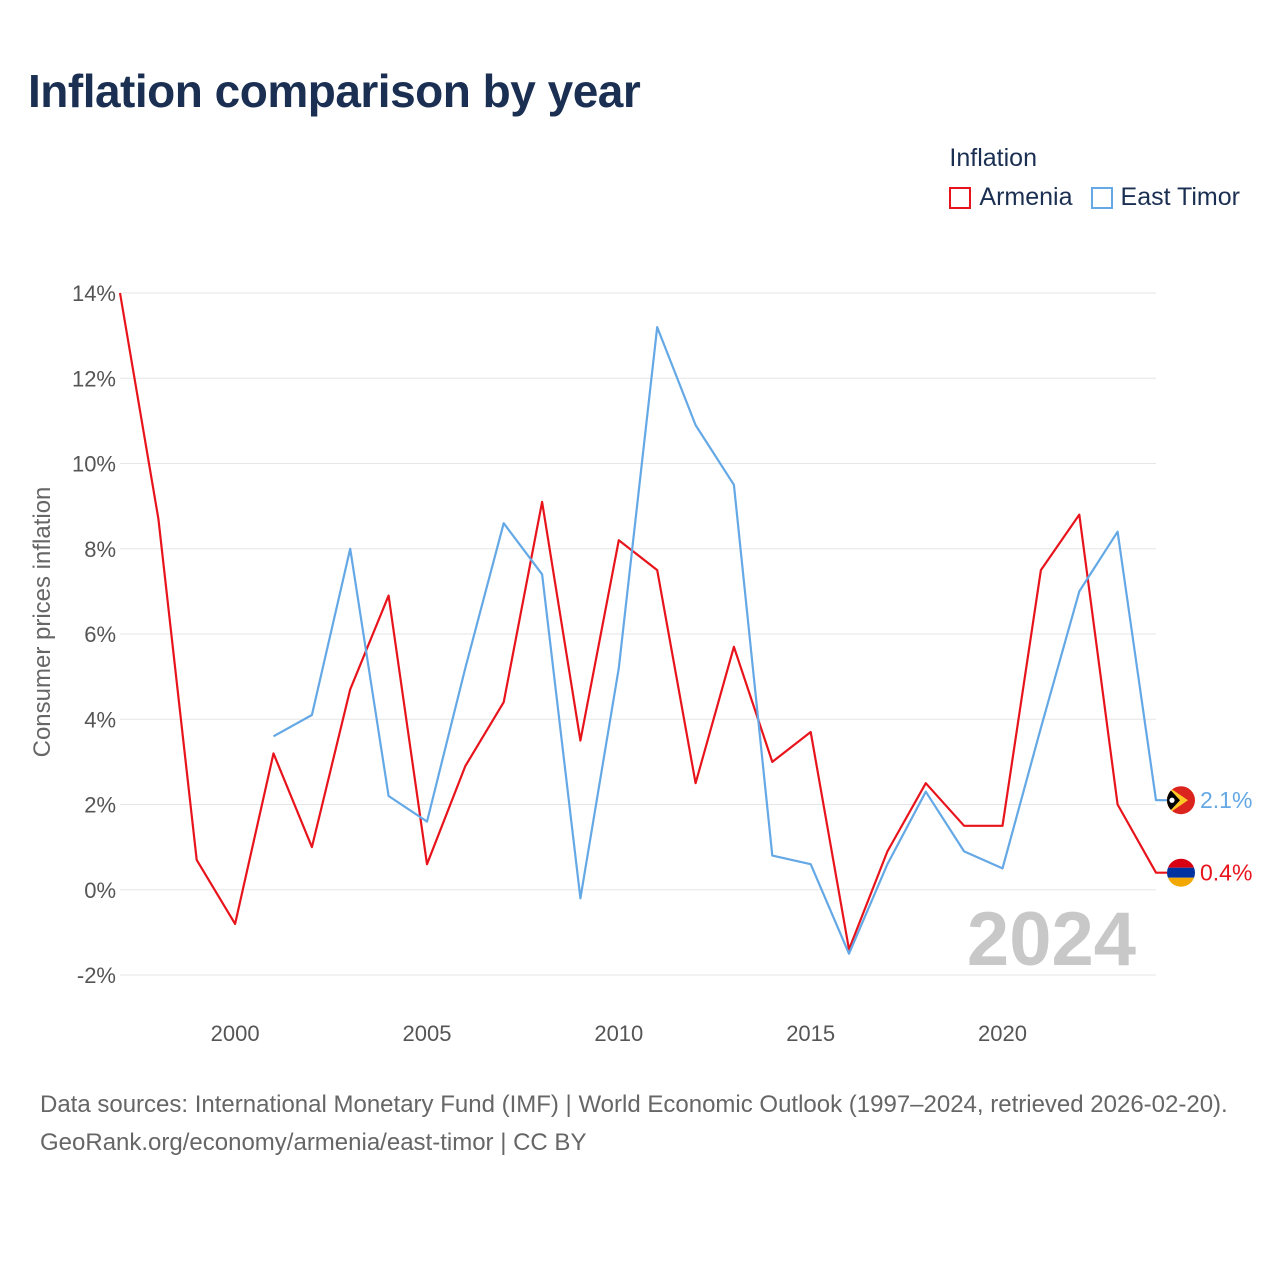 This screenshot has height=1280, width=1280. I want to click on legend-swatch-armenia, so click(960, 197).